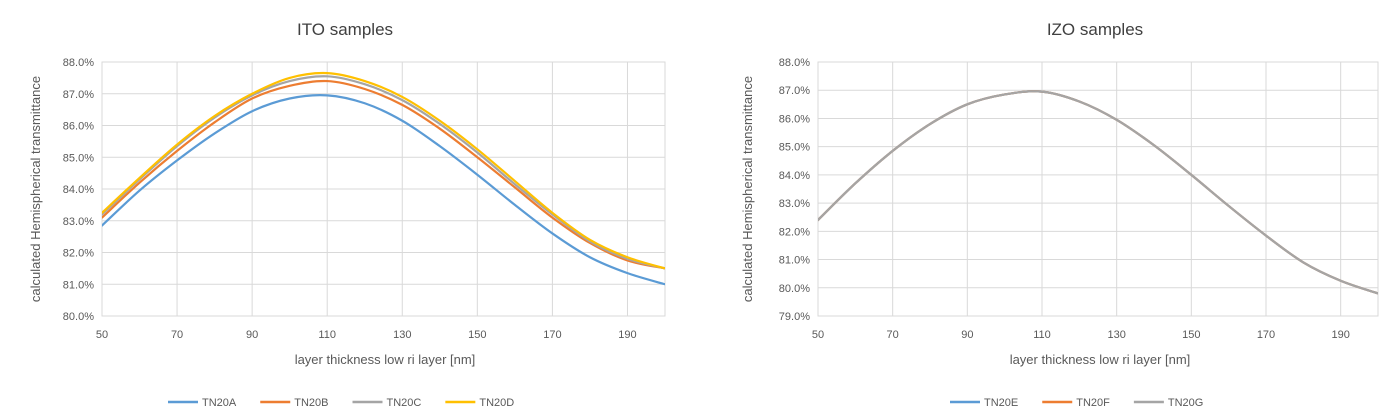 The width and height of the screenshot is (1389, 420). What do you see at coordinates (496, 403) in the screenshot?
I see `legend-label: TN20D` at bounding box center [496, 403].